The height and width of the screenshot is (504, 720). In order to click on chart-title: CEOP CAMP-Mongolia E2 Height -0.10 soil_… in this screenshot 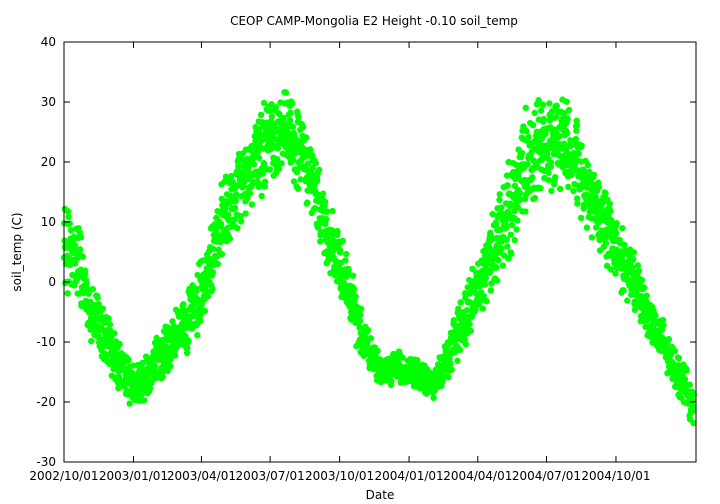, I will do `click(374, 21)`.